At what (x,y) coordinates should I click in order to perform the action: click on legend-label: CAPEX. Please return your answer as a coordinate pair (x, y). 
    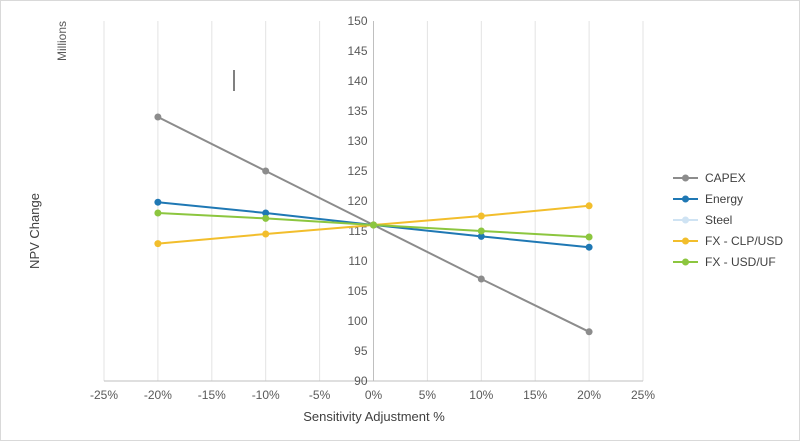
    Looking at the image, I should click on (725, 178).